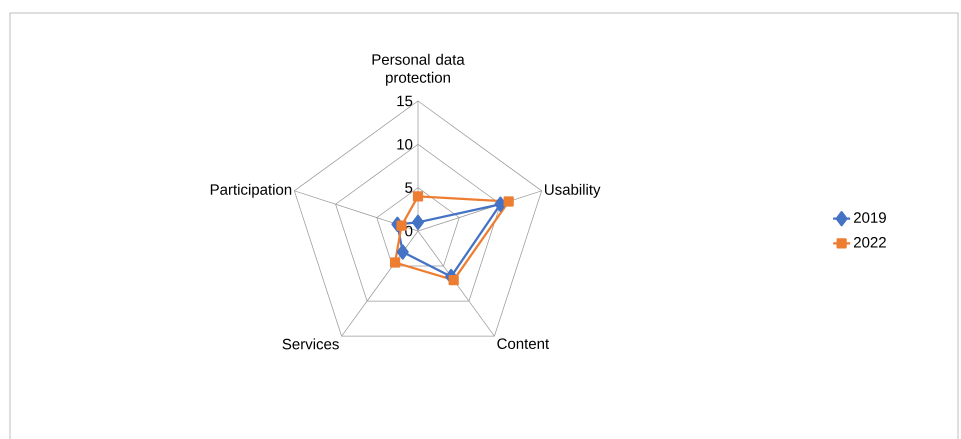 This screenshot has height=439, width=961. Describe the element at coordinates (870, 217) in the screenshot. I see `legend-label: 2019` at that location.